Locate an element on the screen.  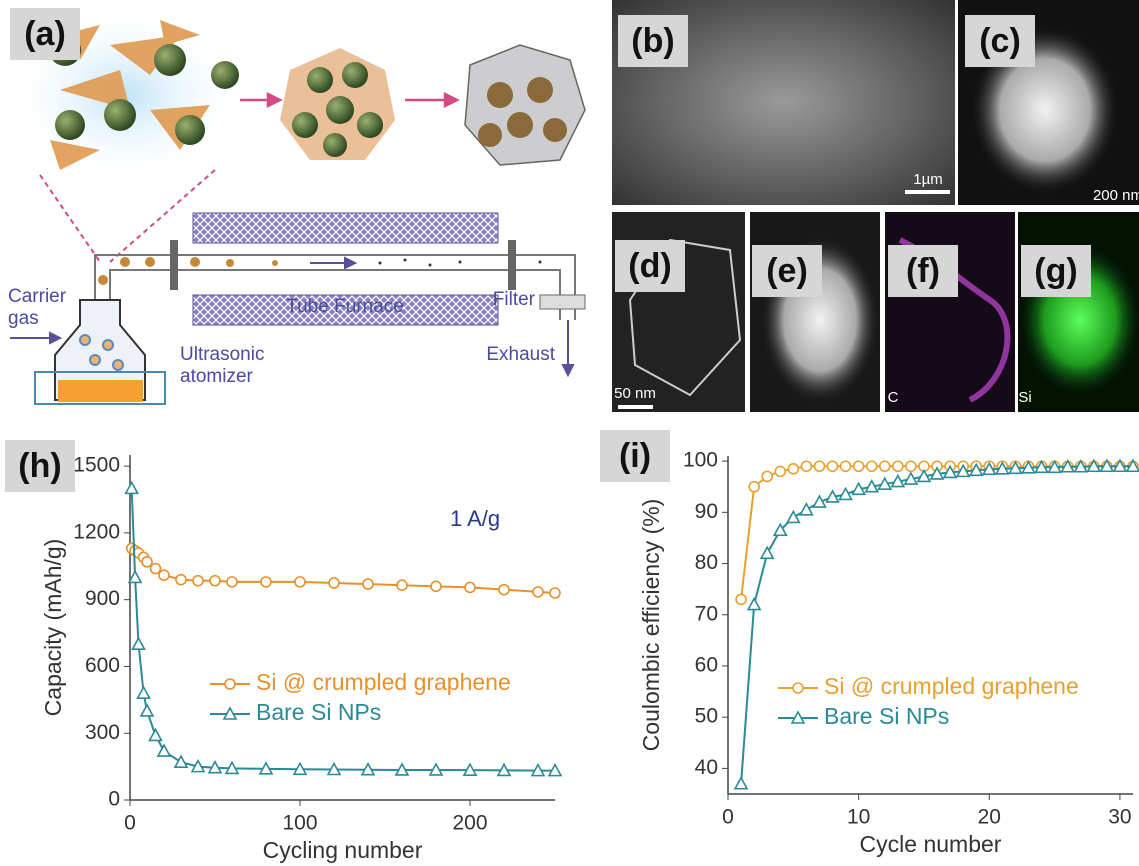
panel-label: (e) is located at coordinates (787, 271).